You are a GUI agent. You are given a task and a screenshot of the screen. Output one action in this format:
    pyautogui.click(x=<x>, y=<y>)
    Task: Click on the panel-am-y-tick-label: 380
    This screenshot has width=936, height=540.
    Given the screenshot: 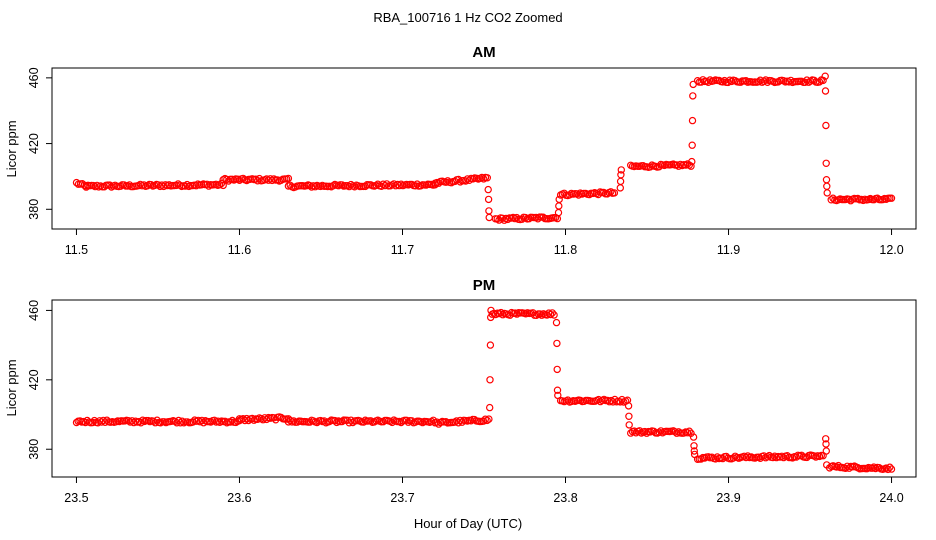 What is the action you would take?
    pyautogui.click(x=34, y=209)
    